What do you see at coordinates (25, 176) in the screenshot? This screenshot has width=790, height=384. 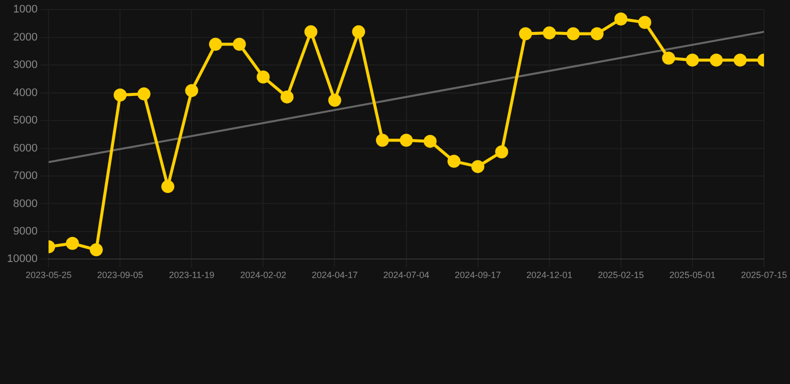 I see `y-tick-label: 7000` at bounding box center [25, 176].